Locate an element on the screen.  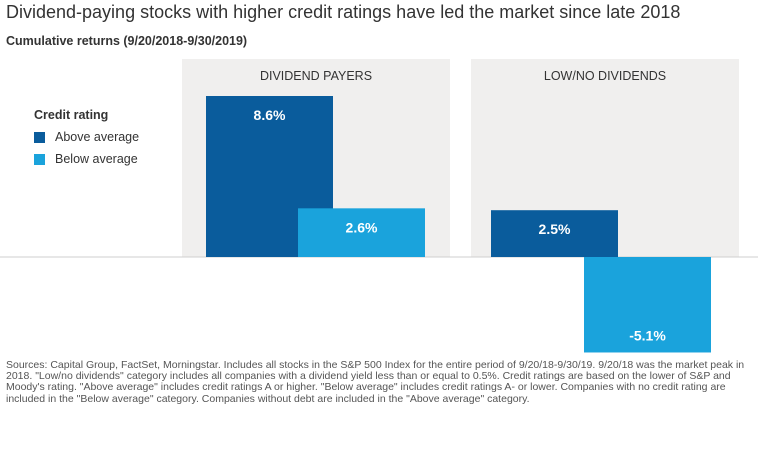
data-label-below-0: 2.6% is located at coordinates (362, 227).